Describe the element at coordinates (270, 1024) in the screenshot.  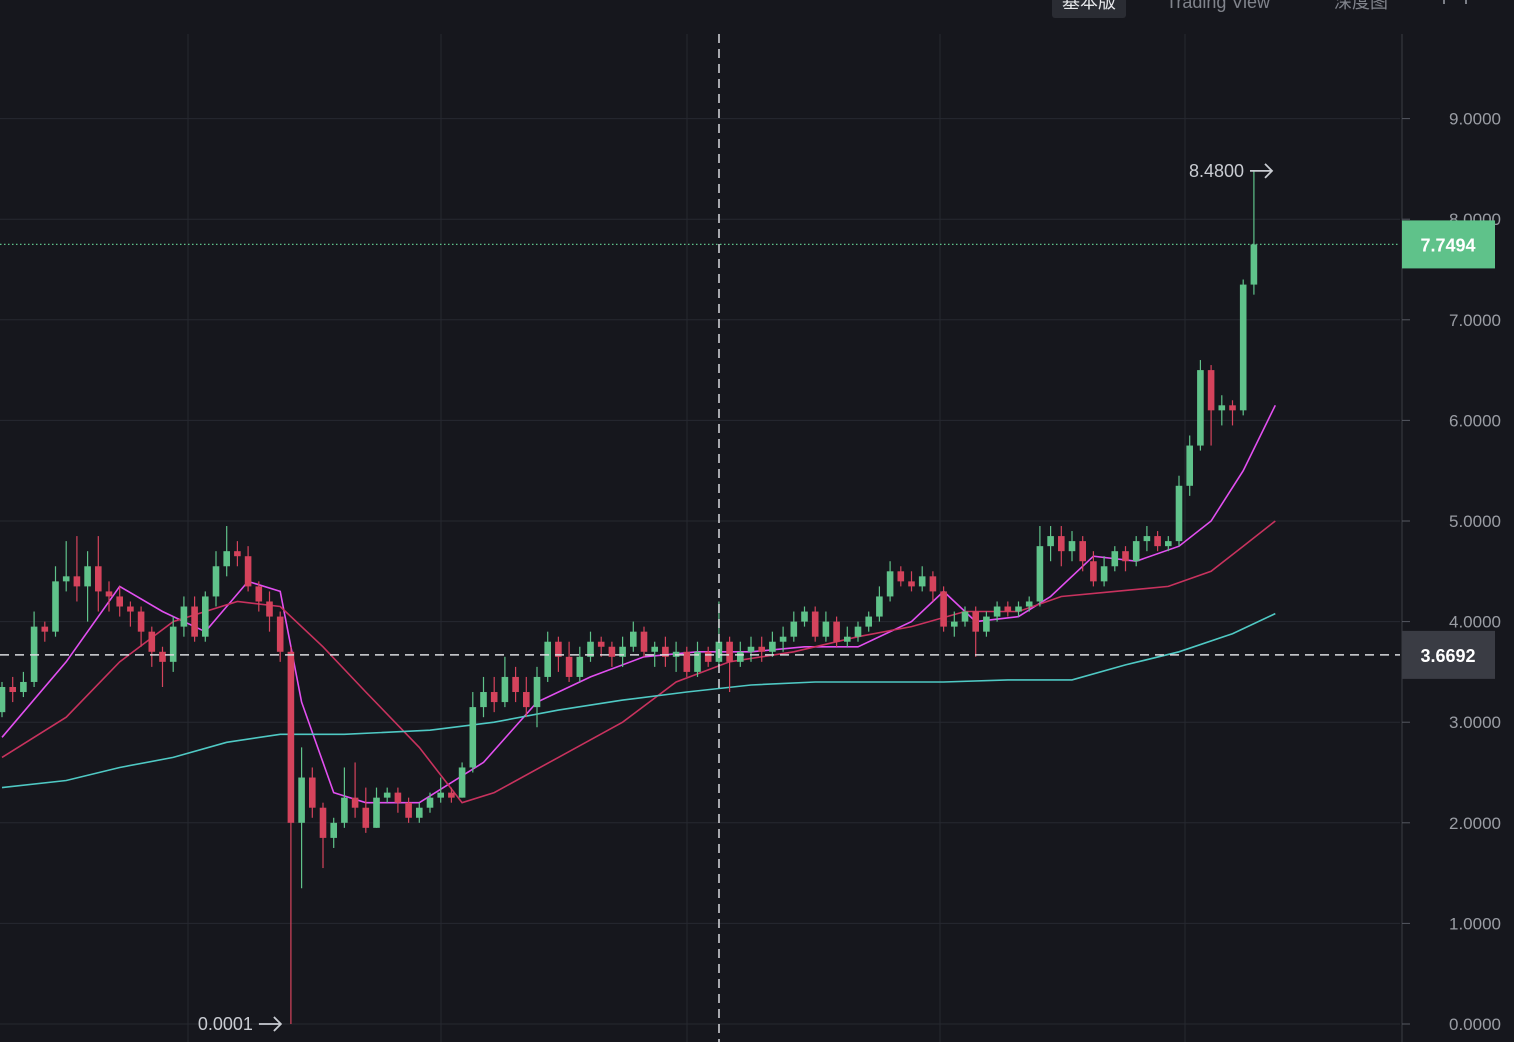
I see `low-arrow-icon` at that location.